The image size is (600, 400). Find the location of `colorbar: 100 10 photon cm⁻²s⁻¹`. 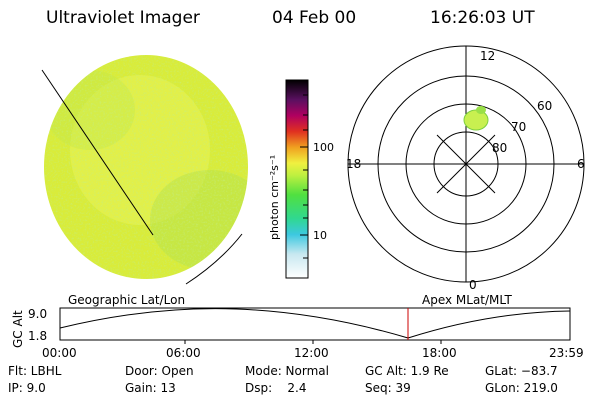

colorbar: 100 10 photon cm⁻²s⁻¹ is located at coordinates (301, 179).